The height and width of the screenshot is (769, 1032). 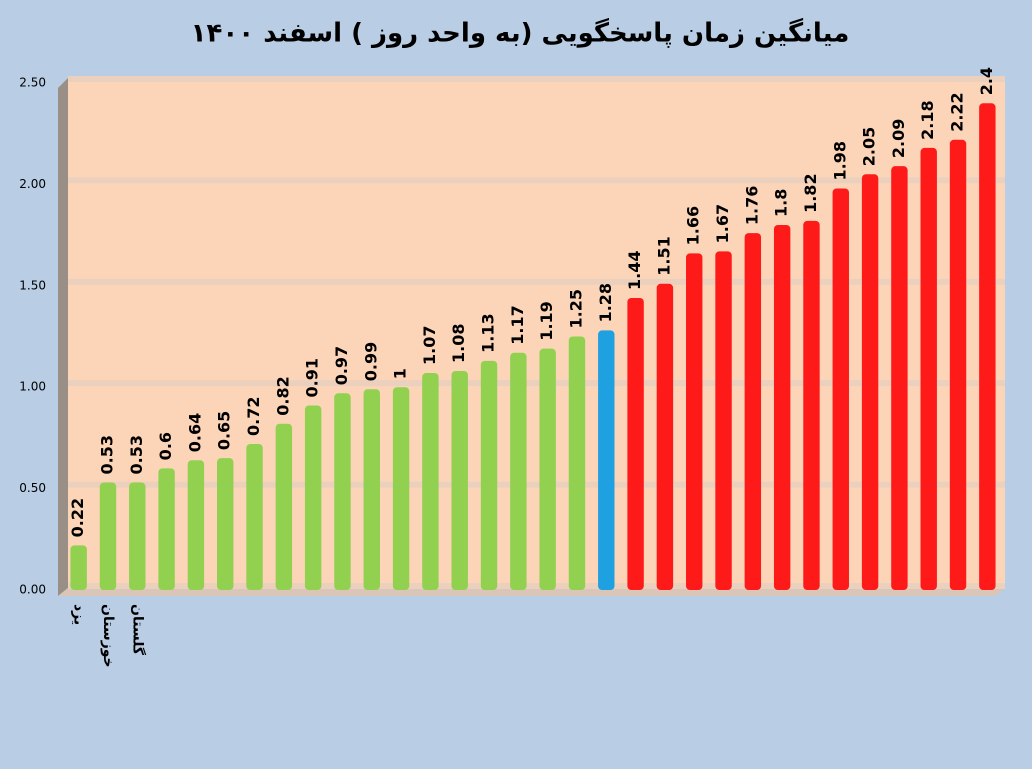 I want to click on data-label: 0.97, so click(x=341, y=365).